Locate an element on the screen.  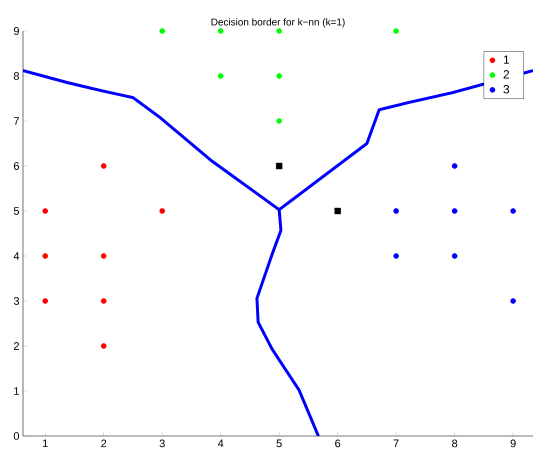
y-tick-label: 5 is located at coordinates (17, 211).